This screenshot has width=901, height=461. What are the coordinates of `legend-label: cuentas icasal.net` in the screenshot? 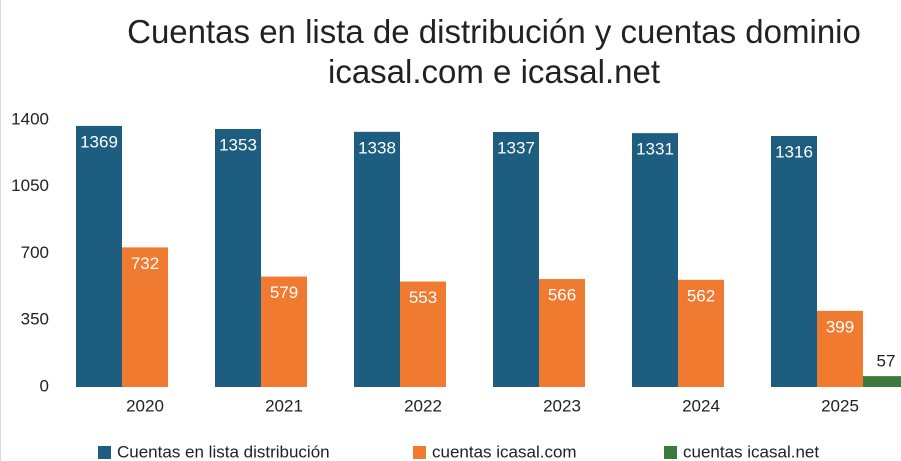 It's located at (751, 451).